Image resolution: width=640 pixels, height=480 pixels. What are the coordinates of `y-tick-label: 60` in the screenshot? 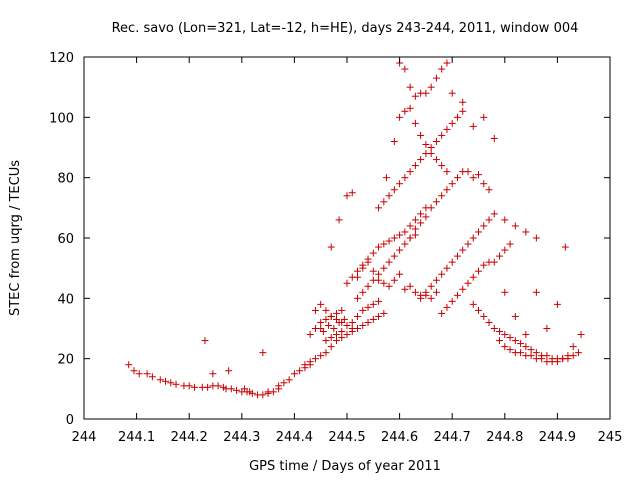 It's located at (65, 239).